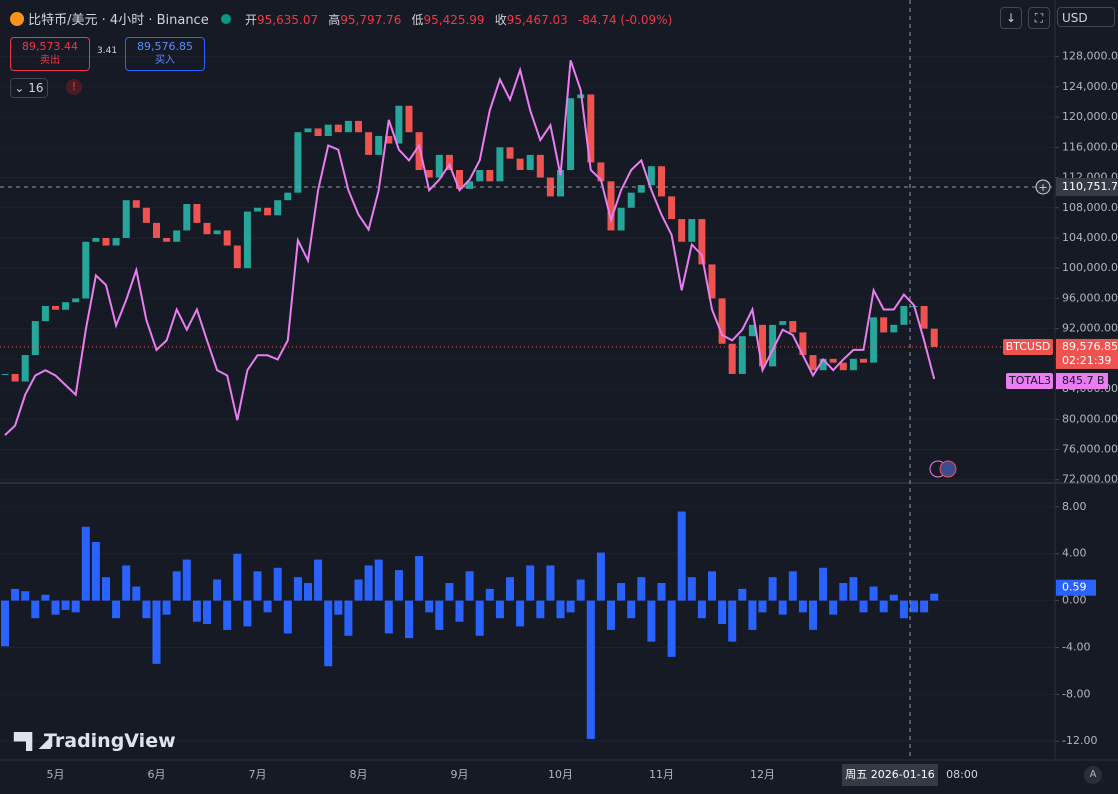 The image size is (1118, 794). What do you see at coordinates (29, 88) in the screenshot?
I see `indicators-toggle: ⌄ 16` at bounding box center [29, 88].